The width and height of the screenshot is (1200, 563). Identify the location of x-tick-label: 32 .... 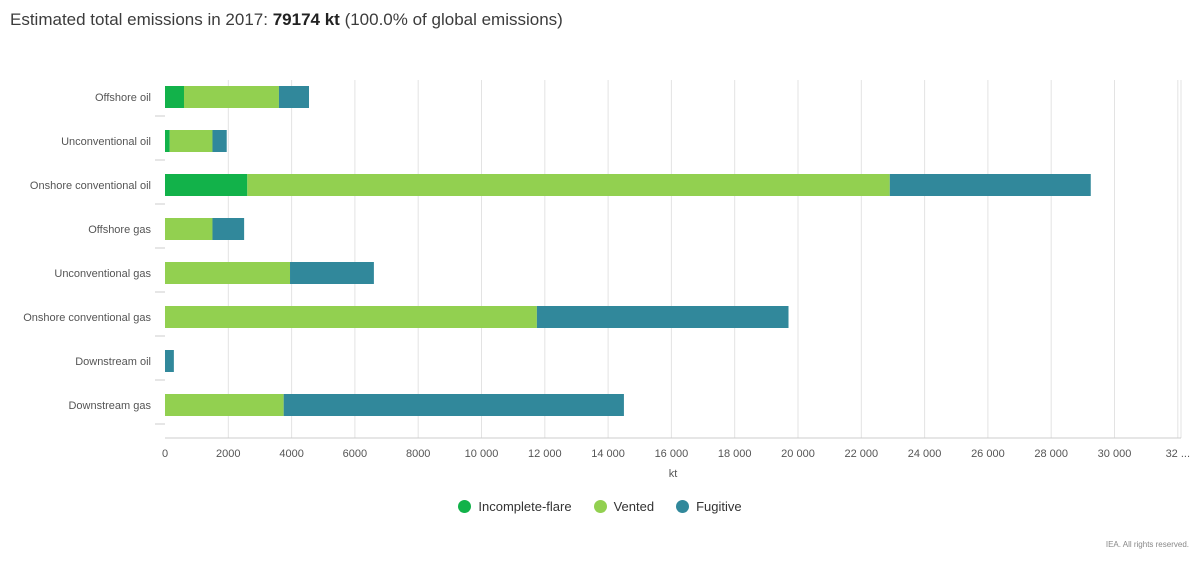
(1178, 454).